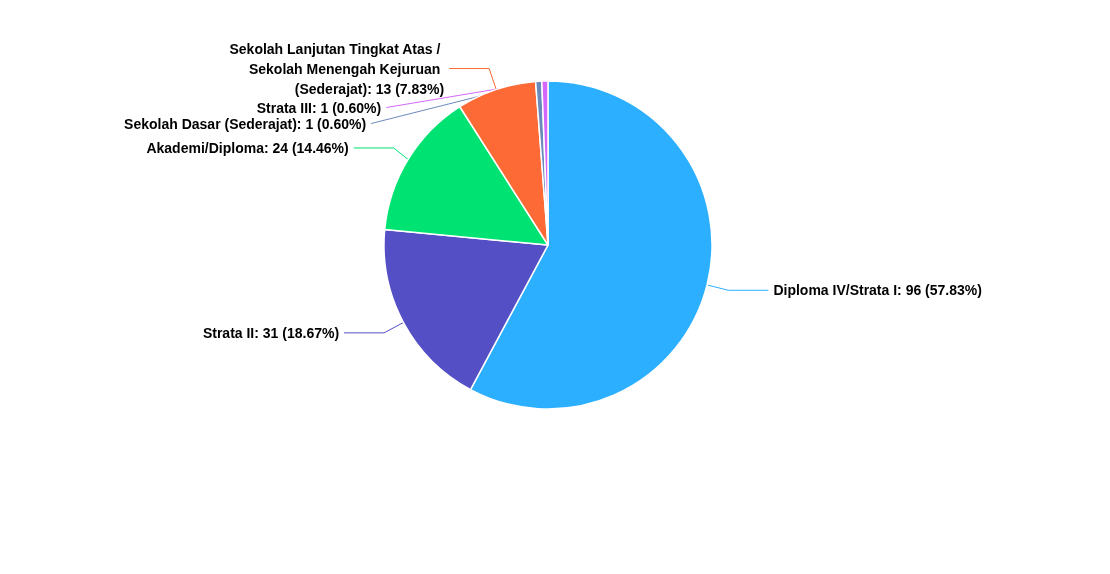  Describe the element at coordinates (271, 332) in the screenshot. I see `slice-label: Strata II: 31 (18.67%)` at that location.